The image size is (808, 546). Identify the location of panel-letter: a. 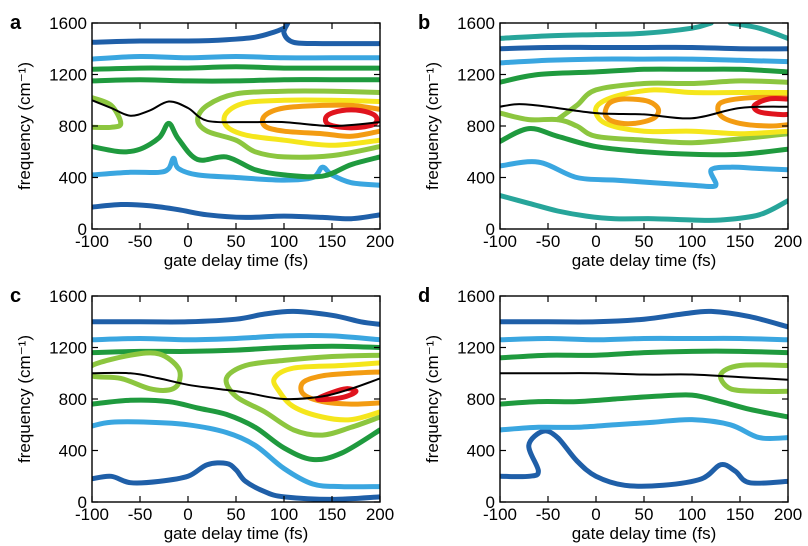
(16, 23).